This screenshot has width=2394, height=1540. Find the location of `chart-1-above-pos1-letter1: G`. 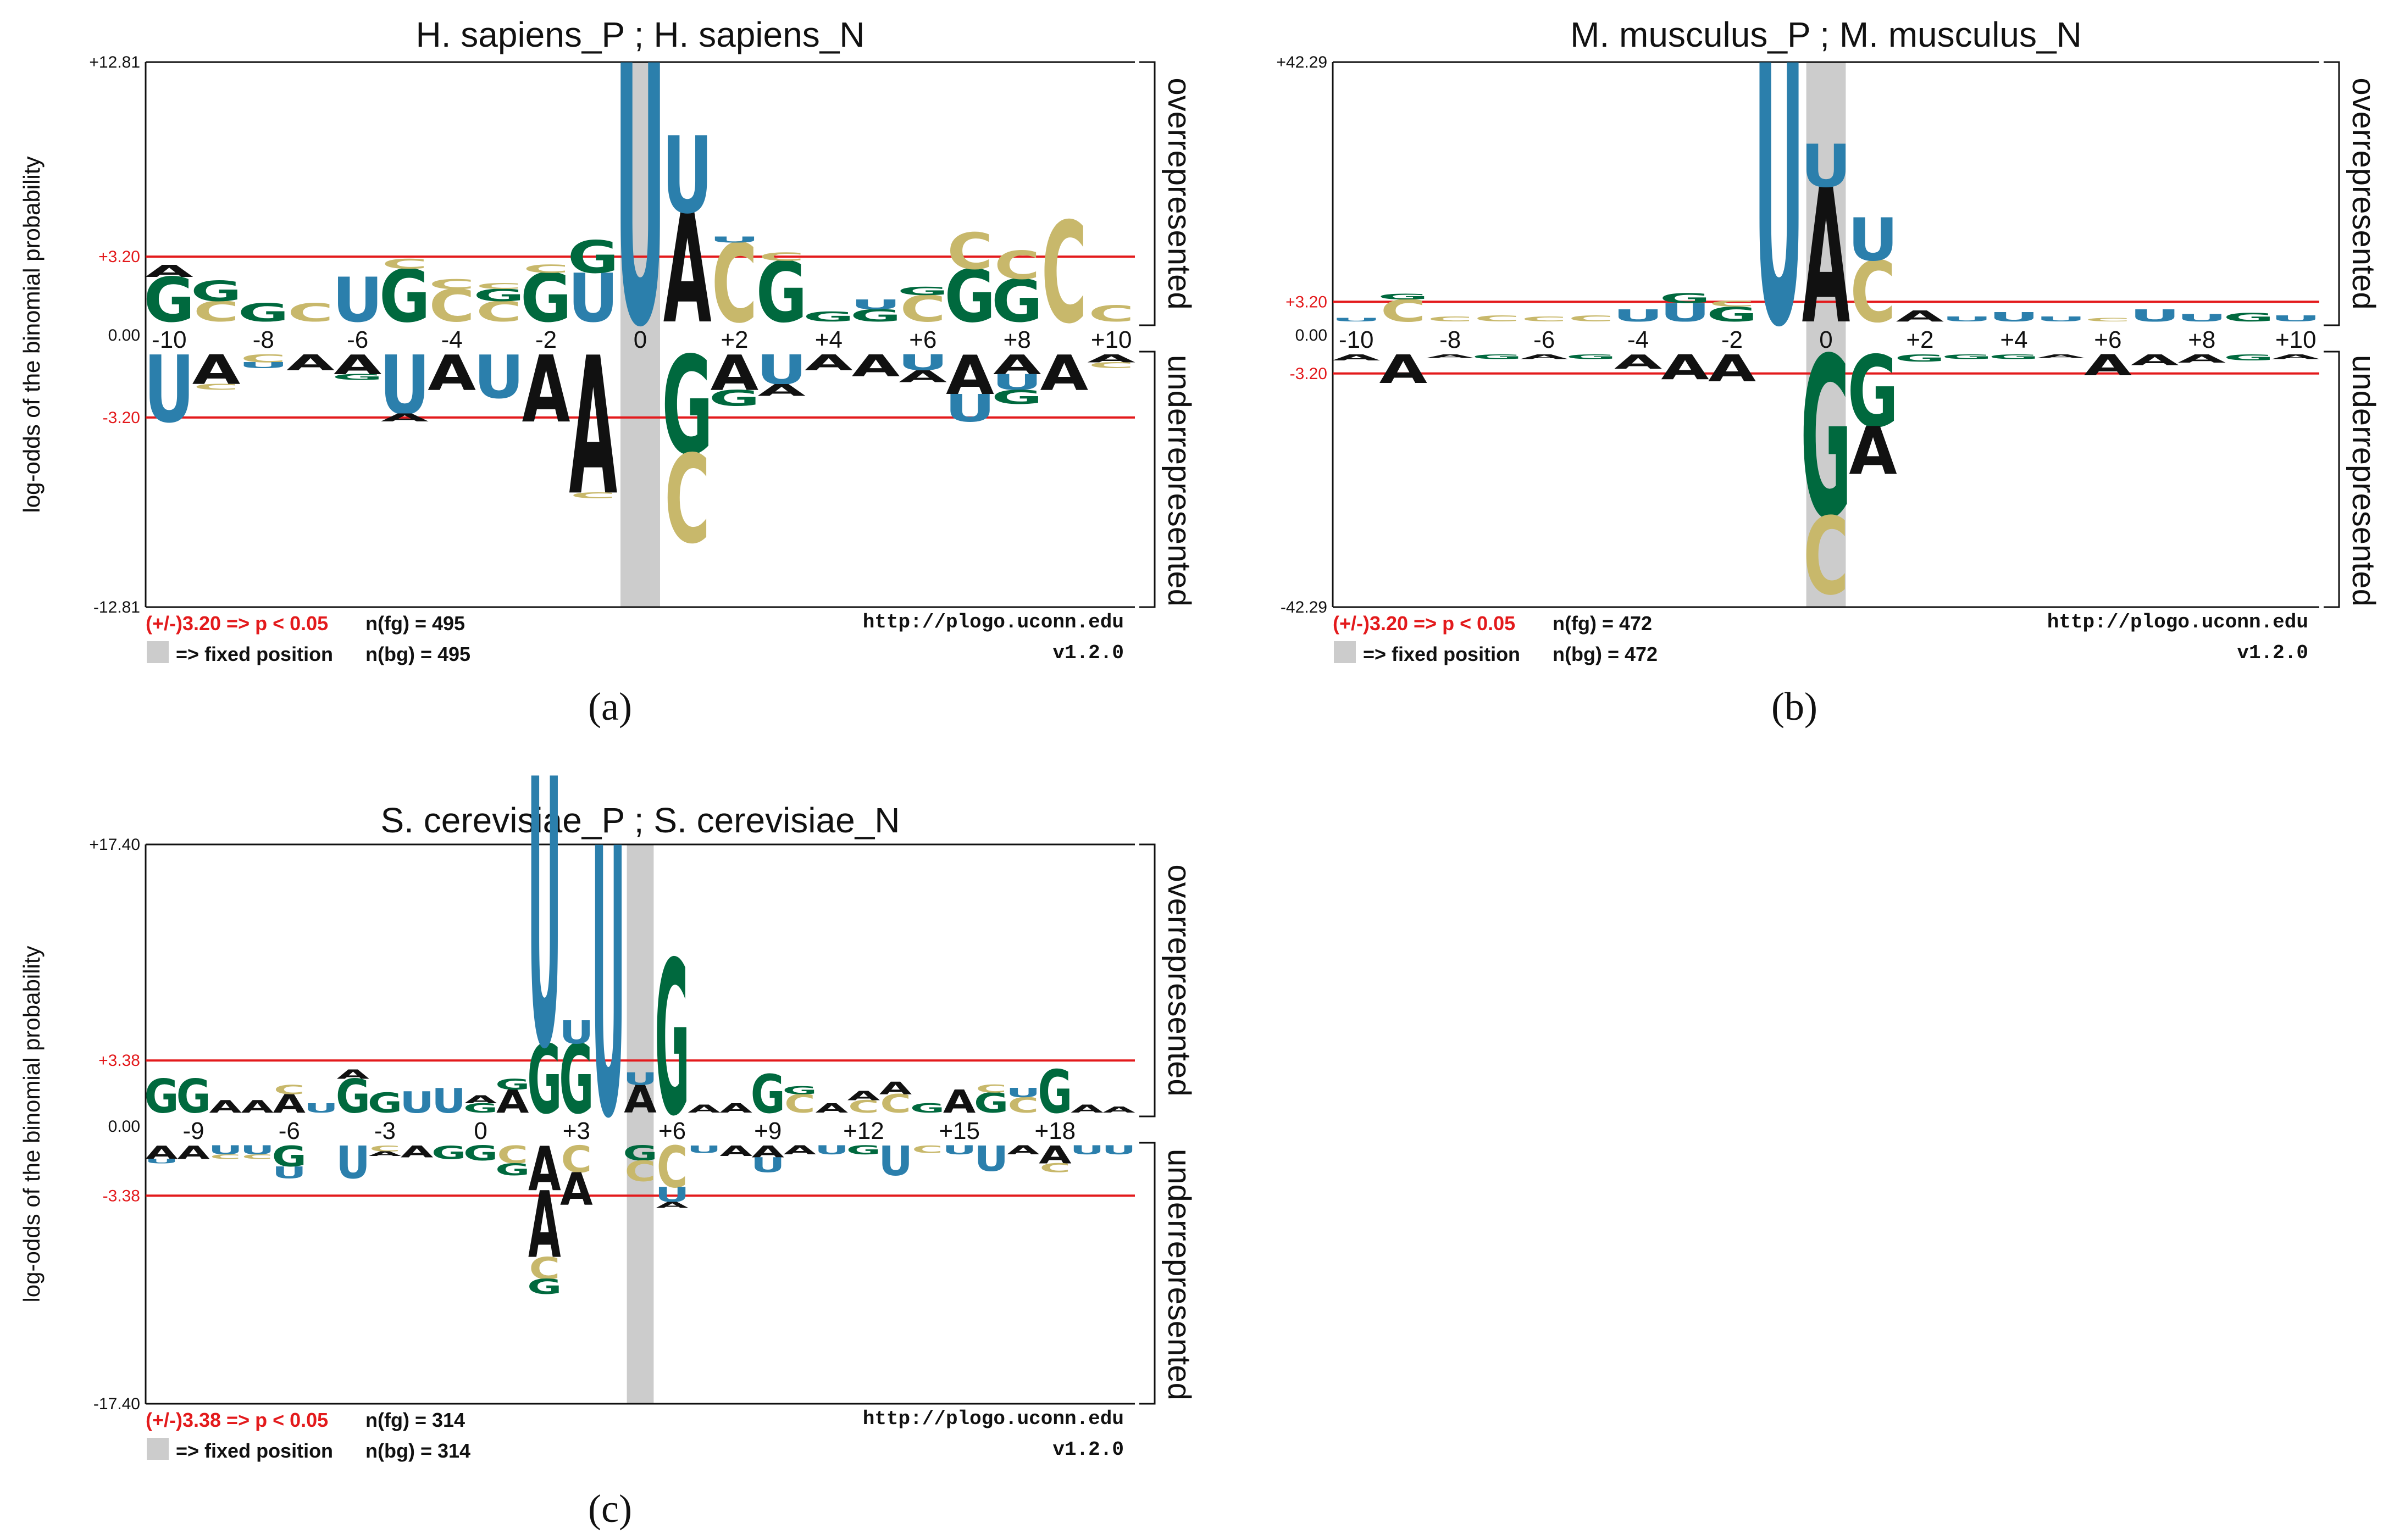

chart-1-above-pos1-letter1: G is located at coordinates (216, 292).